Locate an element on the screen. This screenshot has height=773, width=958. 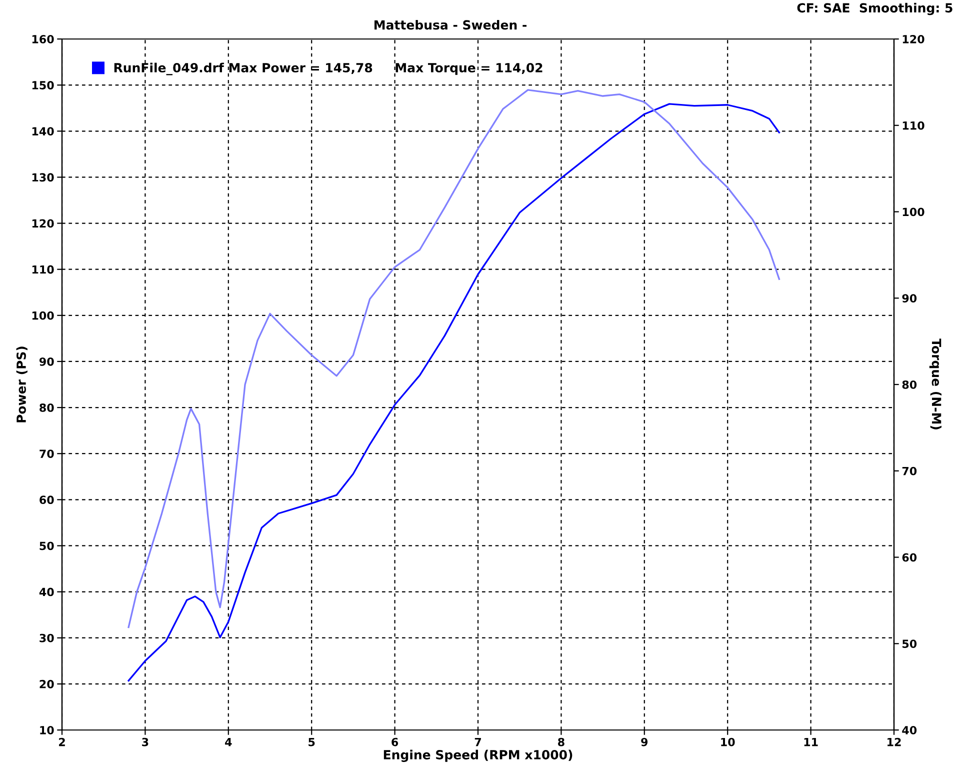
x-tick-label: 8 is located at coordinates (561, 742).